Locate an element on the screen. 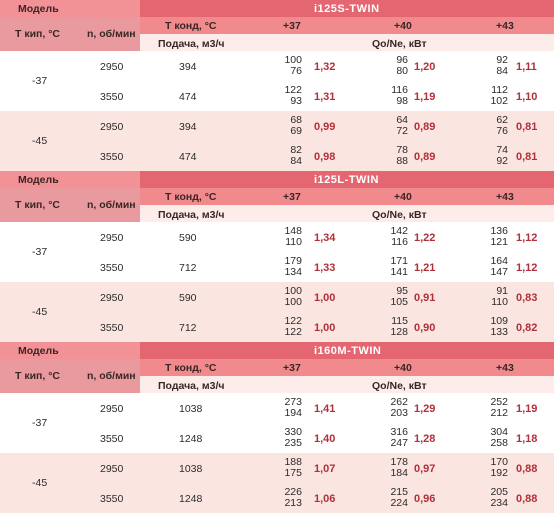 This screenshot has width=554, height=513. cooling-capacity: 95 is located at coordinates (402, 291).